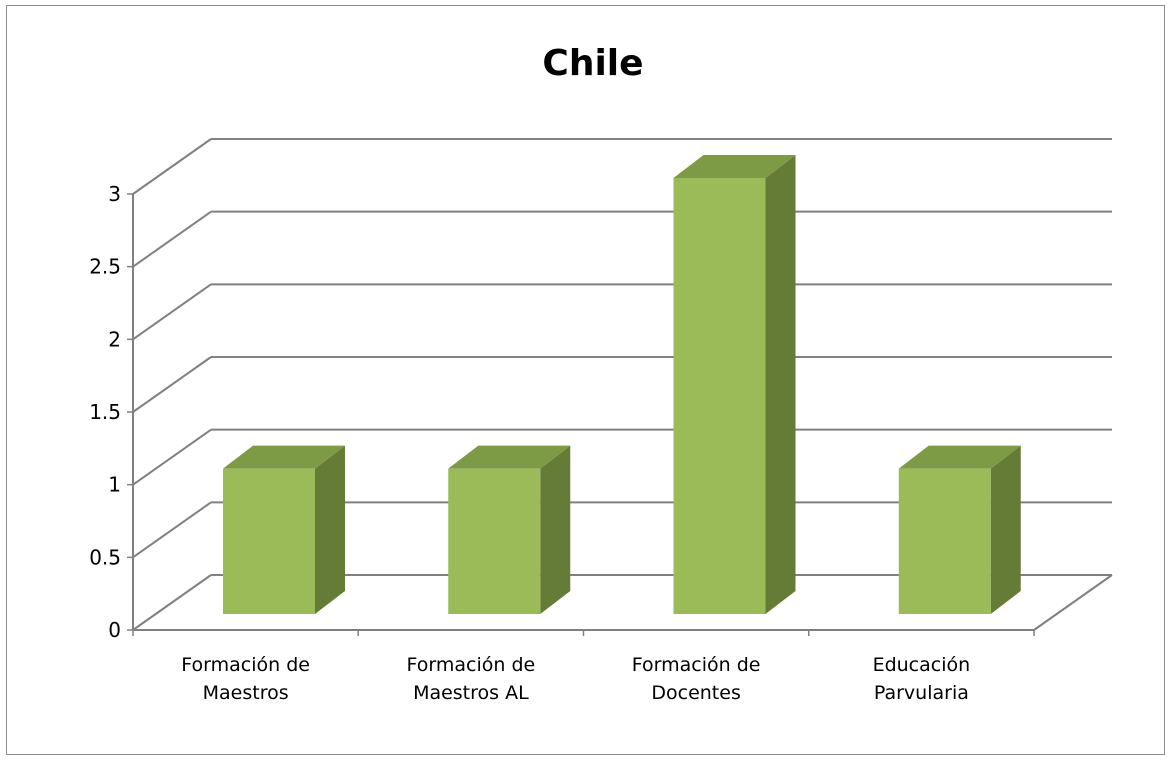 The width and height of the screenshot is (1173, 760). What do you see at coordinates (114, 194) in the screenshot?
I see `y-tick-label: 3` at bounding box center [114, 194].